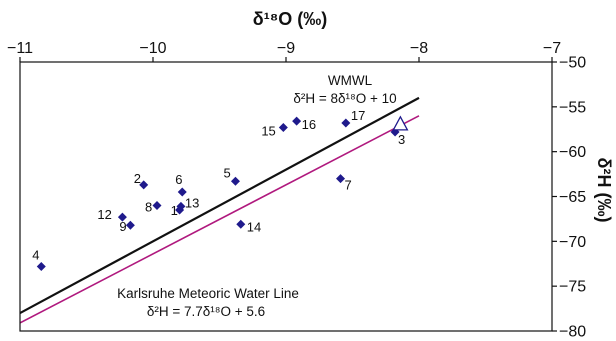 This screenshot has height=341, width=616. Describe the element at coordinates (208, 293) in the screenshot. I see `karlsruhe-label: Karlsruhe Meteoric Water Line` at that location.